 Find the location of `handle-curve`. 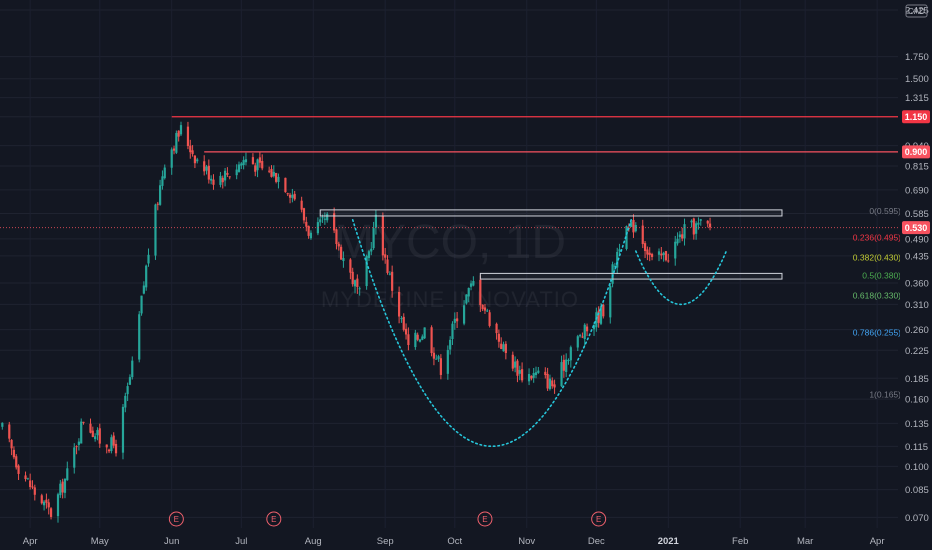

handle-curve is located at coordinates (681, 278).